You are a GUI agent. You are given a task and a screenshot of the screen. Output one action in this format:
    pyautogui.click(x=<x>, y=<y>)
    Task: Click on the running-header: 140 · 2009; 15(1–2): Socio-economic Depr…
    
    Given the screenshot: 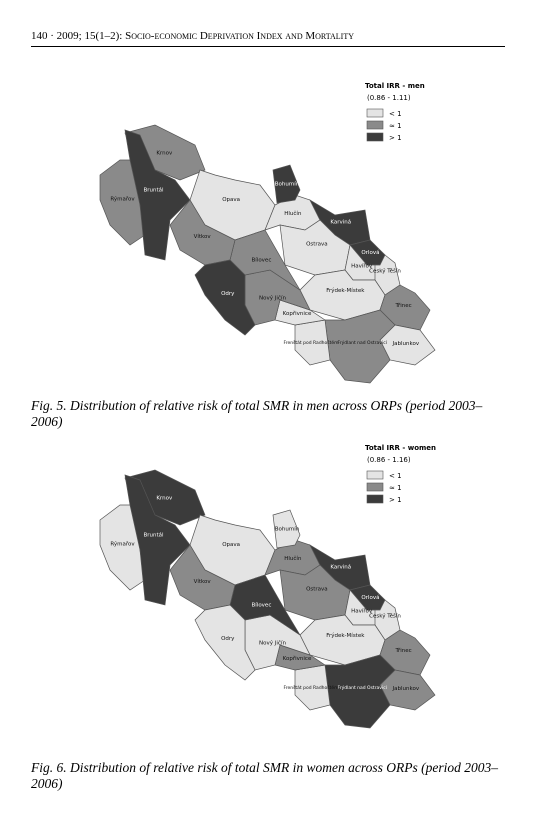 What is the action you would take?
    pyautogui.click(x=268, y=38)
    